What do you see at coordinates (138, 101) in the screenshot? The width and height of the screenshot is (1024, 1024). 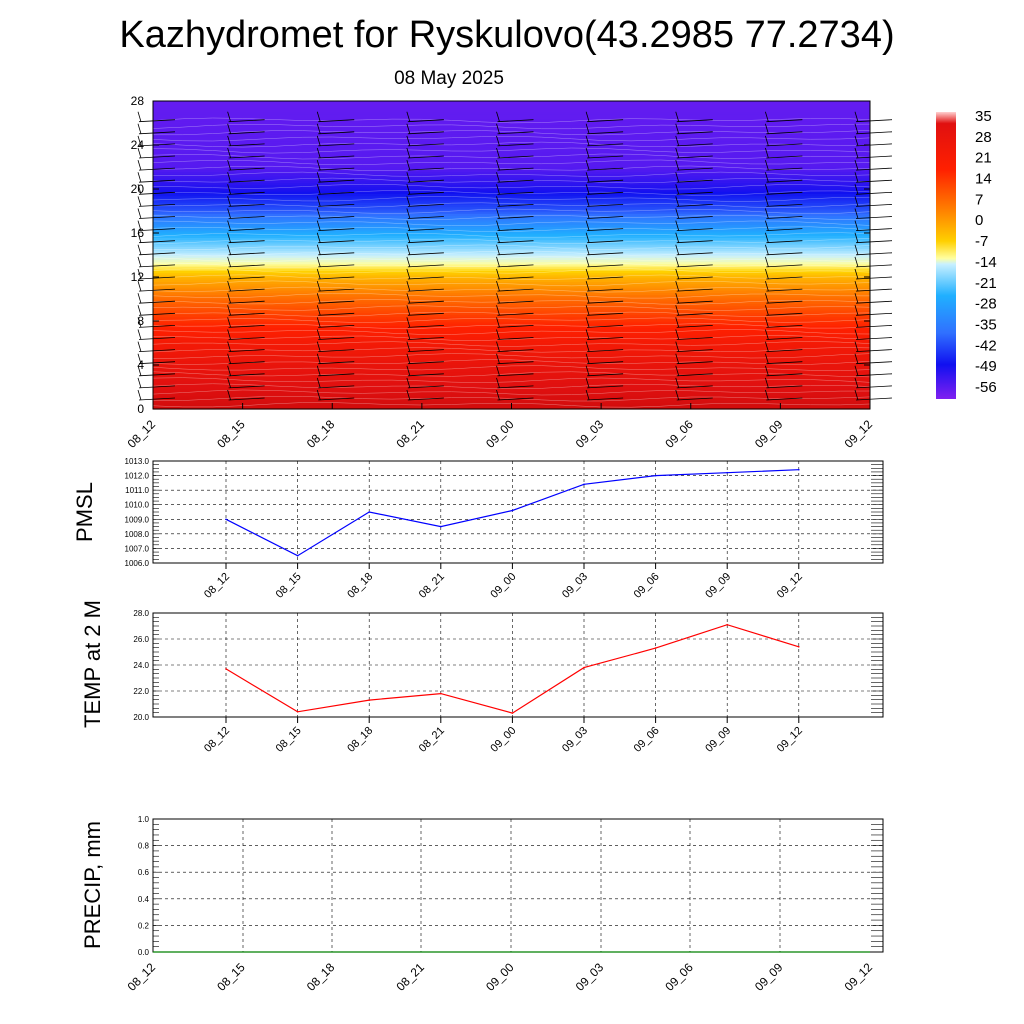 I see `heat-ytick-label: 28` at bounding box center [138, 101].